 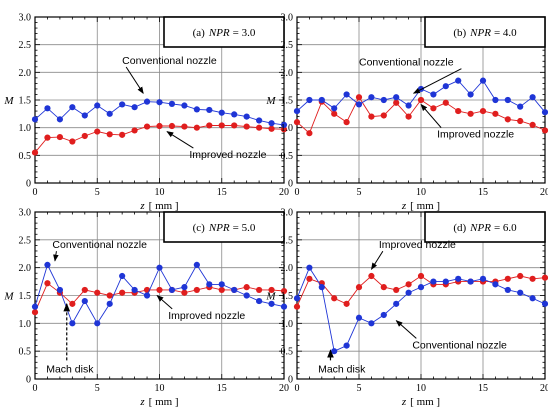 I want to click on annotation-text: Conventional nozzle, so click(x=99, y=245).